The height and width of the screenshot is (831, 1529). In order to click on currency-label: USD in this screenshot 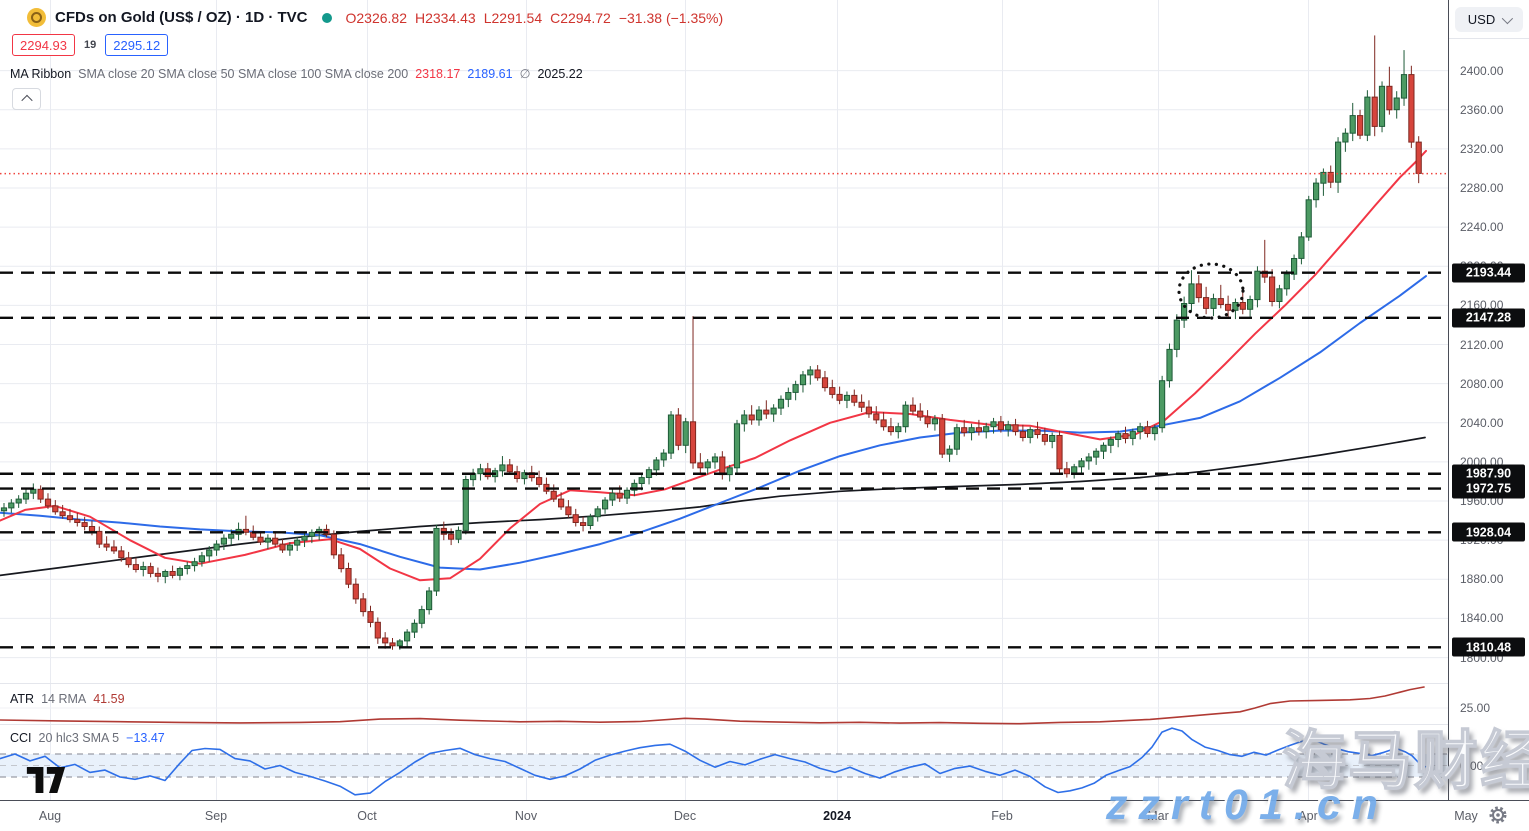, I will do `click(1481, 19)`.